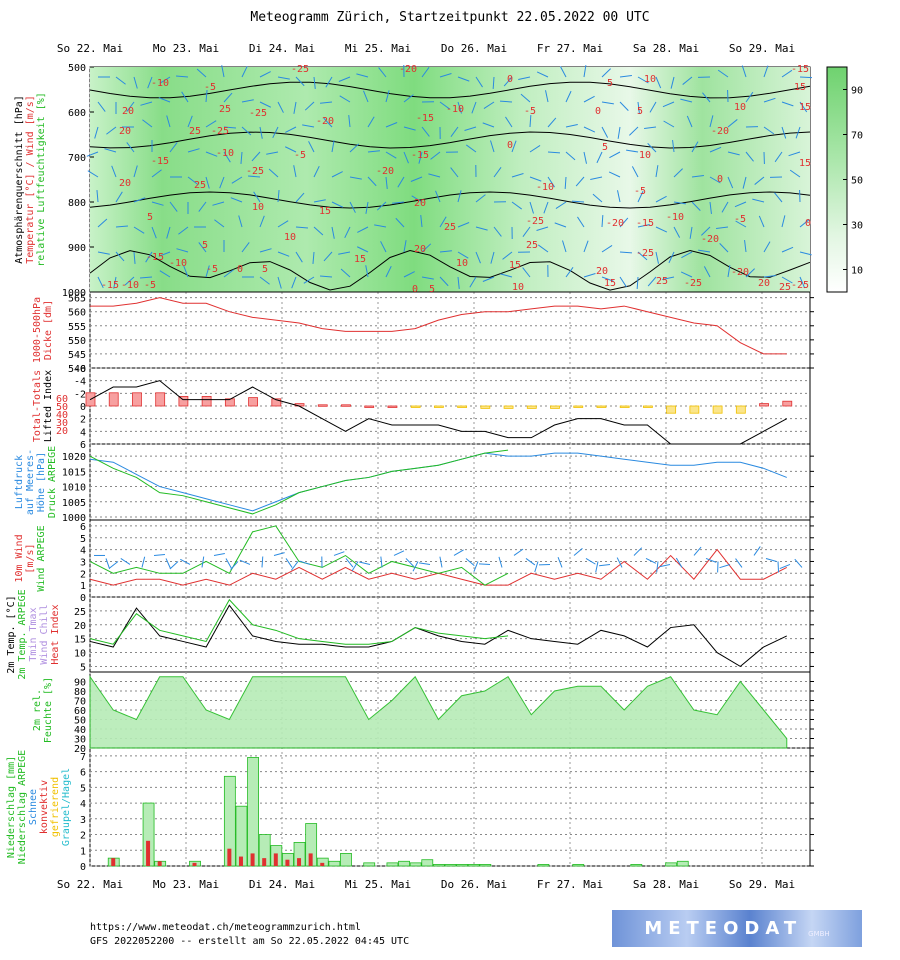  Describe the element at coordinates (30, 179) in the screenshot. I see `y-axis-label: Temperatur [°C] / Wind [m/s]` at that location.